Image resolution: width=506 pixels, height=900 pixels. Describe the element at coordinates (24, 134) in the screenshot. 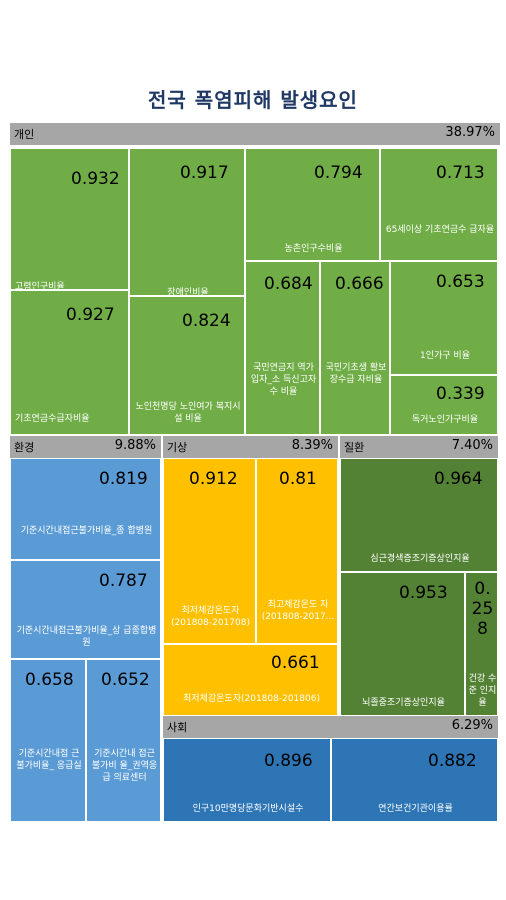

I see `group-name: 개인` at that location.